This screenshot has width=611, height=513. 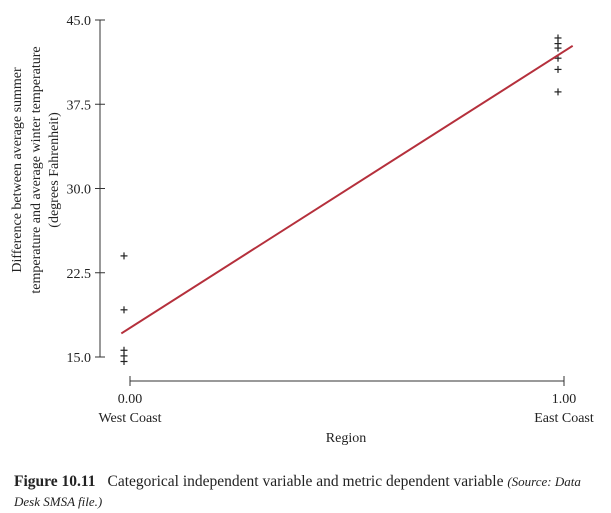 What do you see at coordinates (564, 399) in the screenshot?
I see `x-tick-label: 1.00` at bounding box center [564, 399].